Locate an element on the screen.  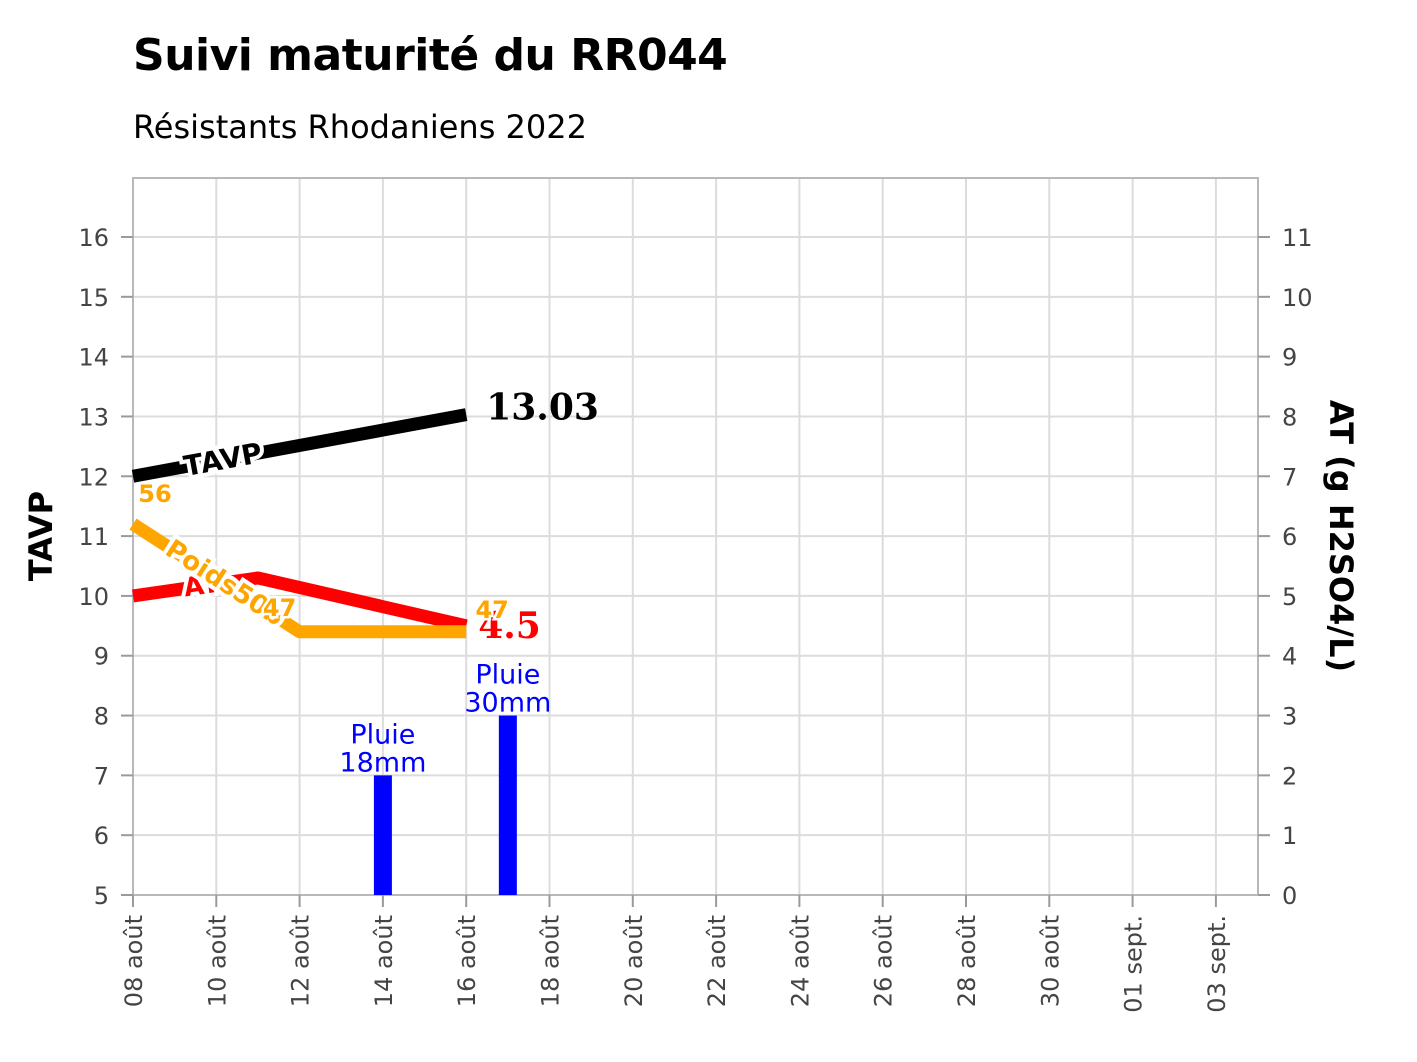
tavp-end-label: 13.03 is located at coordinates (542, 408).